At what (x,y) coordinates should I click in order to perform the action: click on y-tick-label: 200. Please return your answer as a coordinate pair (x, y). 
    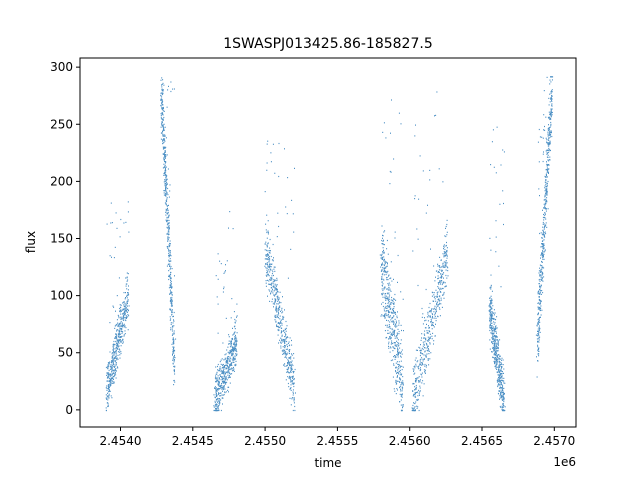
    Looking at the image, I should click on (61, 181).